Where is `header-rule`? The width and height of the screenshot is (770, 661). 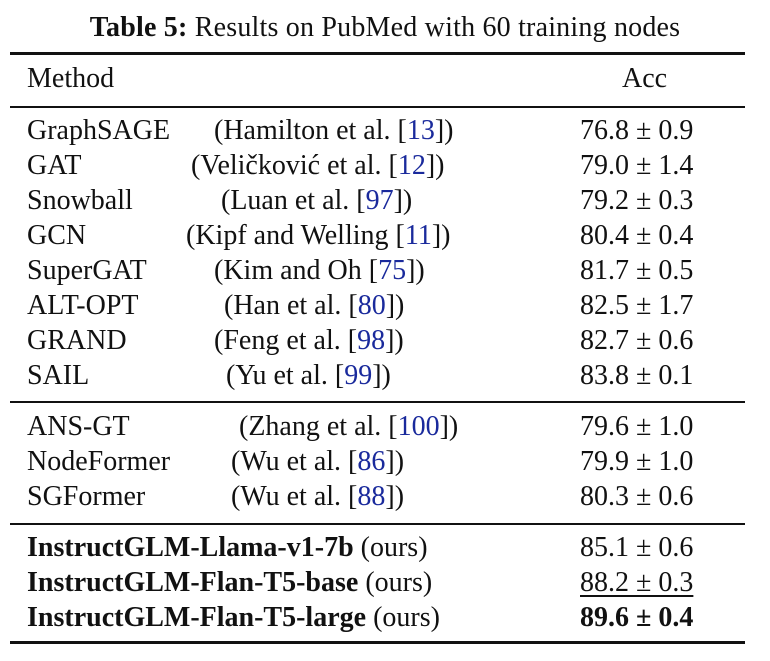 header-rule is located at coordinates (377, 107).